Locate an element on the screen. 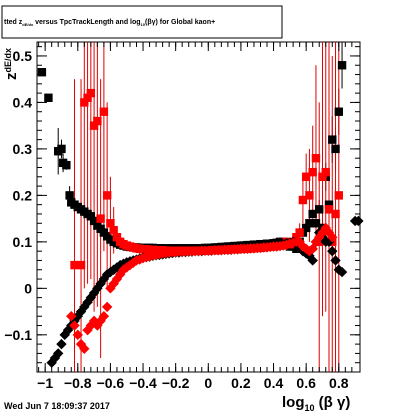  y-tick-label: −0.1 is located at coordinates (18, 335).